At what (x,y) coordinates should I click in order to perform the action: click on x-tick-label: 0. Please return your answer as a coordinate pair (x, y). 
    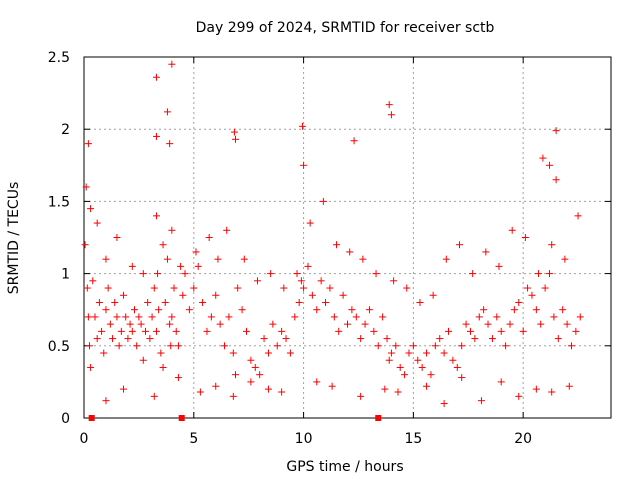
    Looking at the image, I should click on (84, 439).